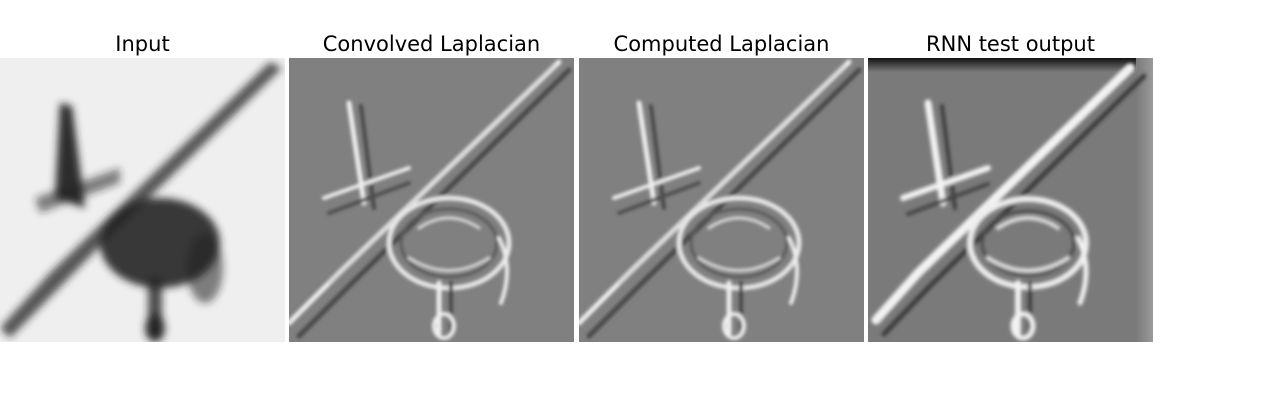 The height and width of the screenshot is (400, 1280). I want to click on panel-title: RNN test output, so click(1010, 44).